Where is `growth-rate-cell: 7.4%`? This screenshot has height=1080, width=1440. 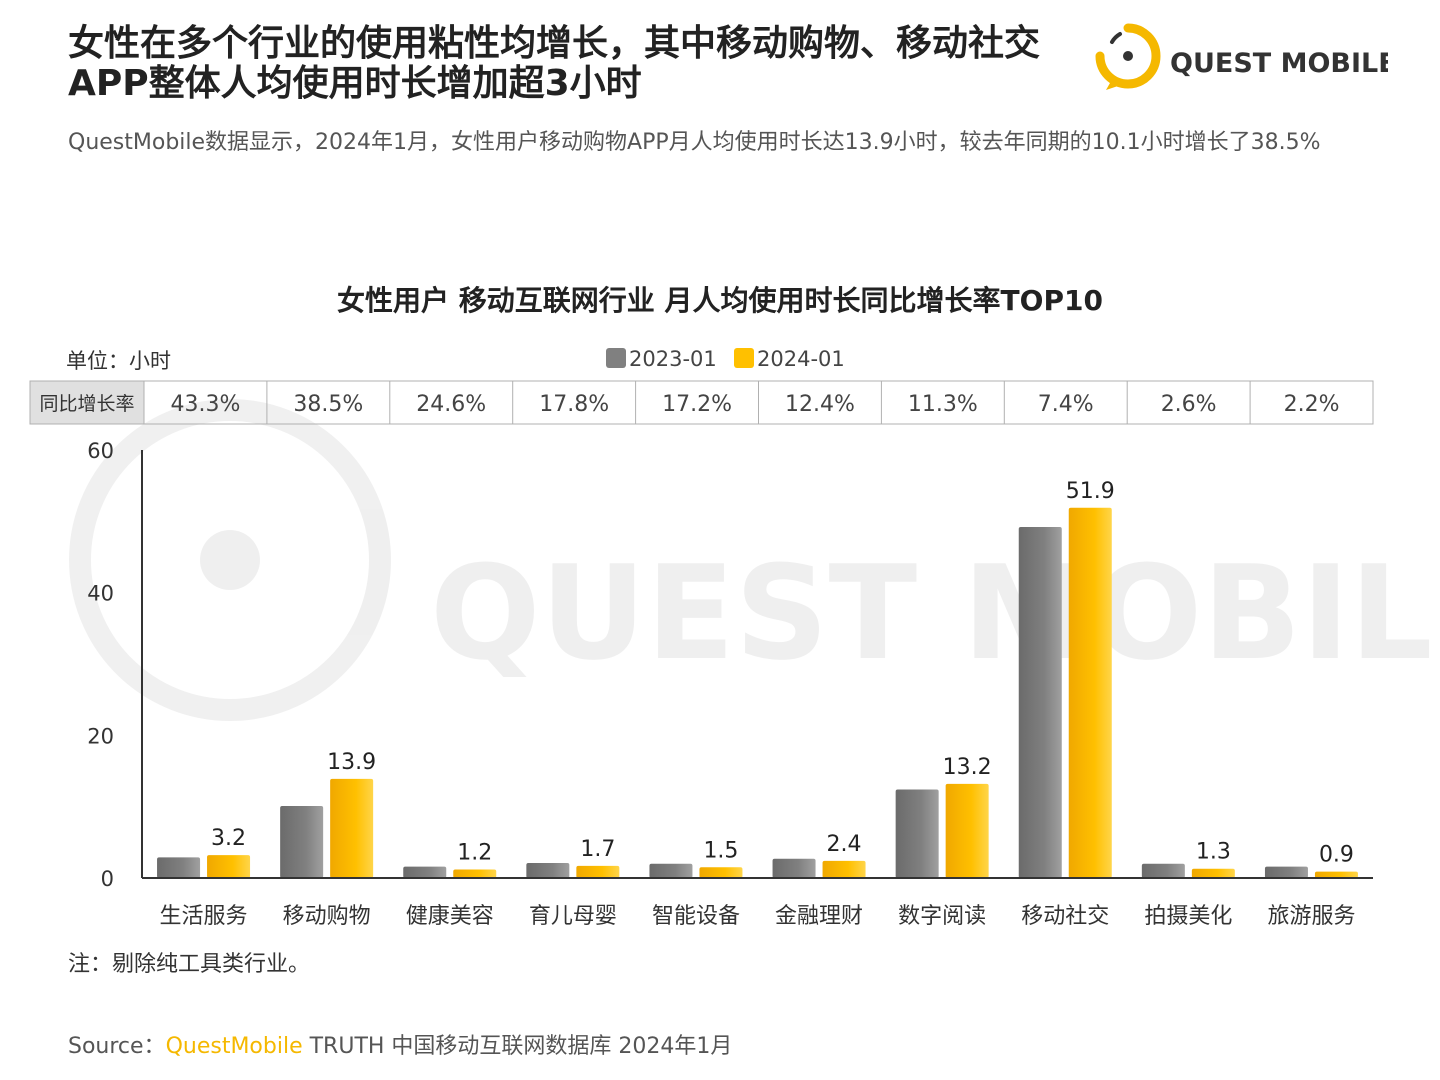
growth-rate-cell: 7.4% is located at coordinates (1066, 404).